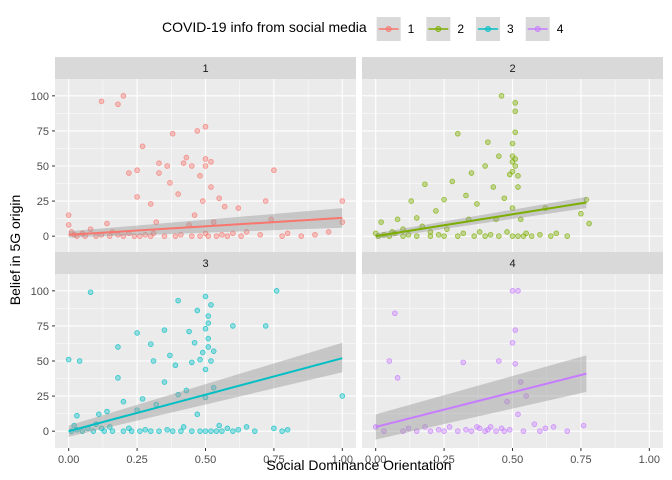  I want to click on facet-strip-label: 3, so click(205, 264).